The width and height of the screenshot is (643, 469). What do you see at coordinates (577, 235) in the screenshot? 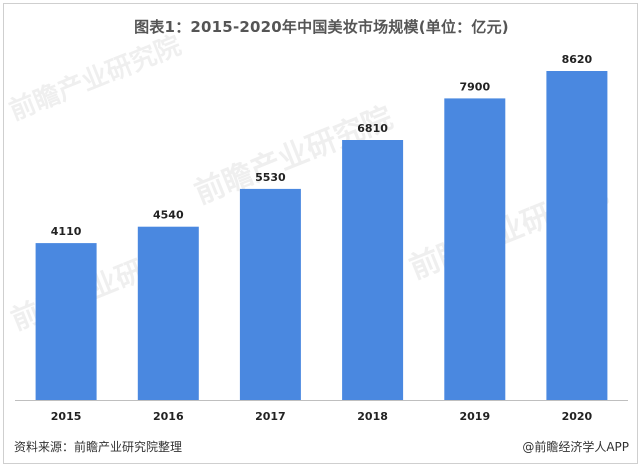
I see `bar-2020` at bounding box center [577, 235].